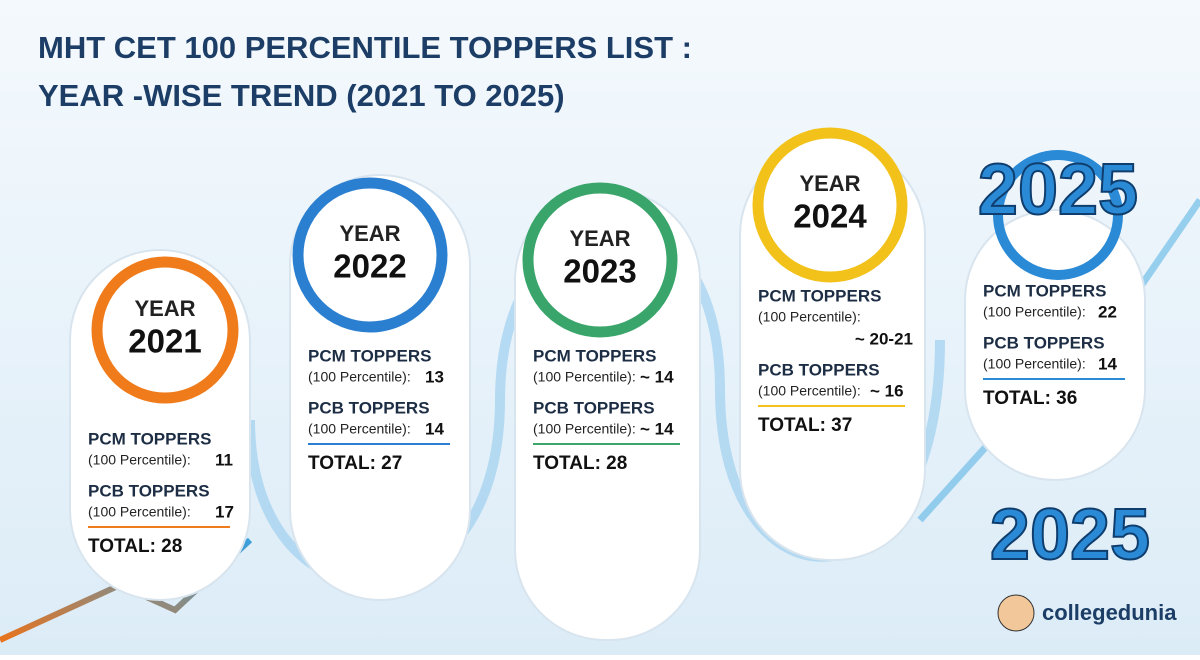  Describe the element at coordinates (224, 511) in the screenshot. I see `pcb-value: 17` at that location.